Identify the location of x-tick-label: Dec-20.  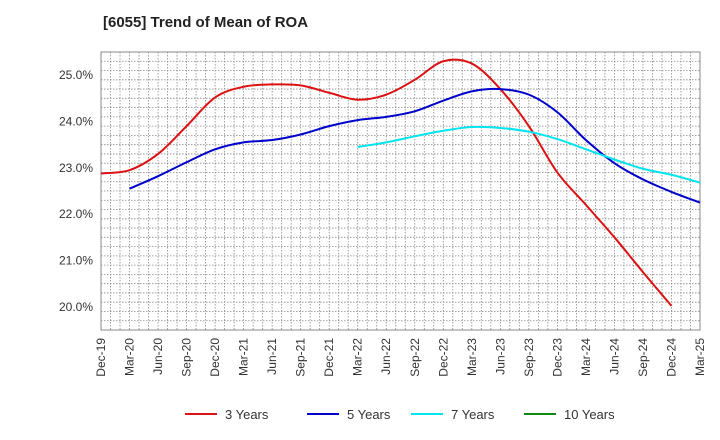
(215, 357).